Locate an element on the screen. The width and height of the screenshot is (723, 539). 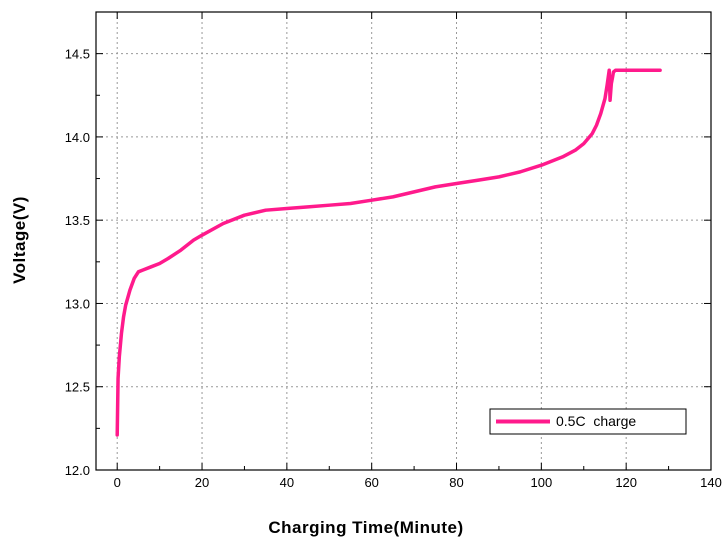
y-tick-label: 13.0 is located at coordinates (77, 303).